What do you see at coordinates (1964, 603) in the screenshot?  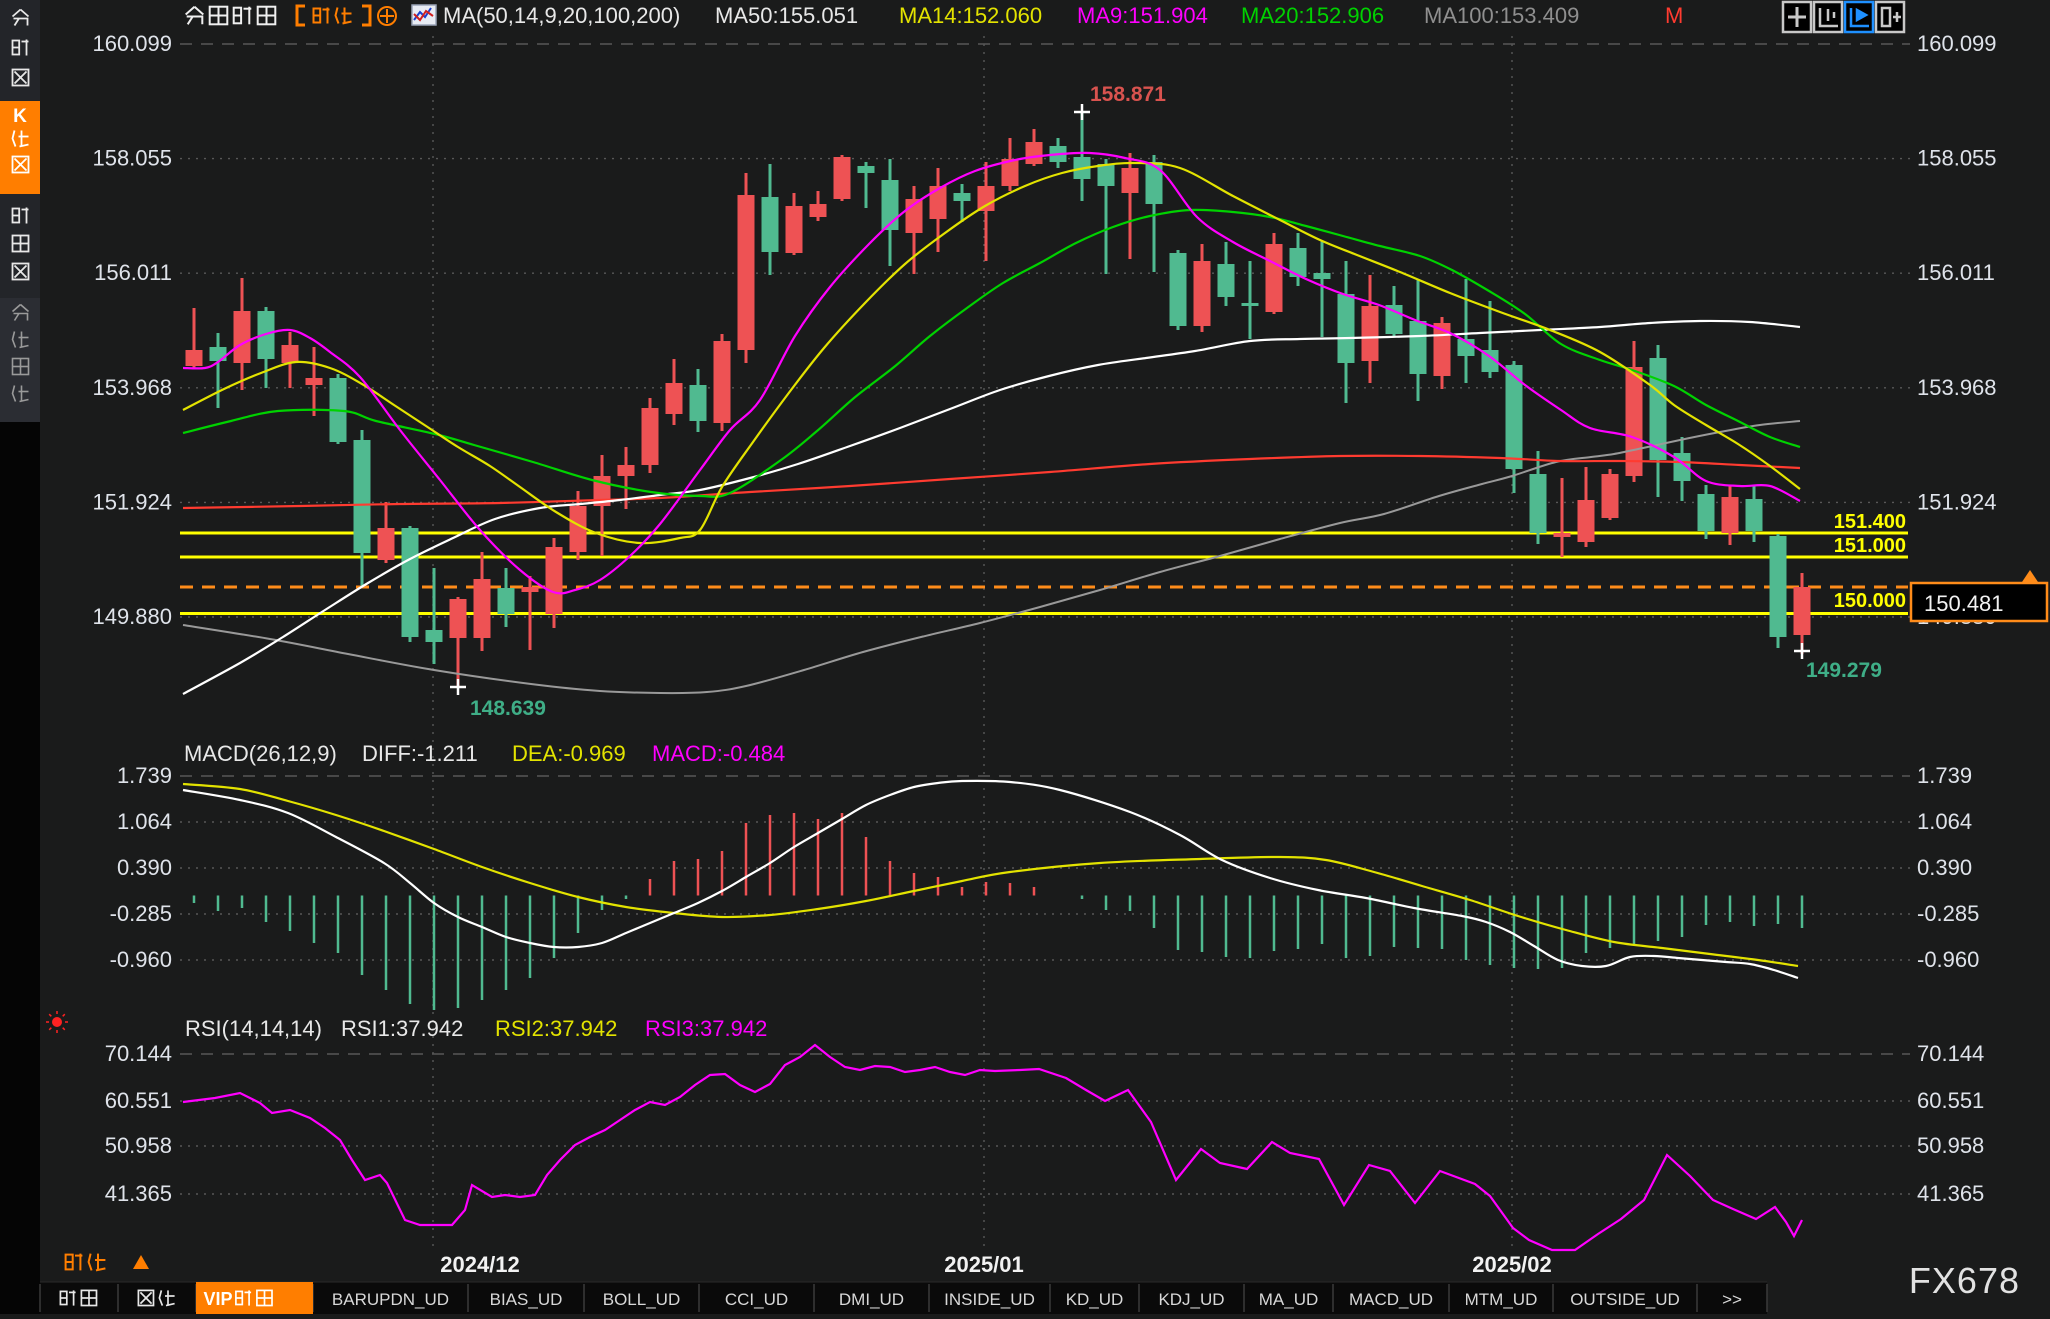 I see `svg-text: 150.481` at bounding box center [1964, 603].